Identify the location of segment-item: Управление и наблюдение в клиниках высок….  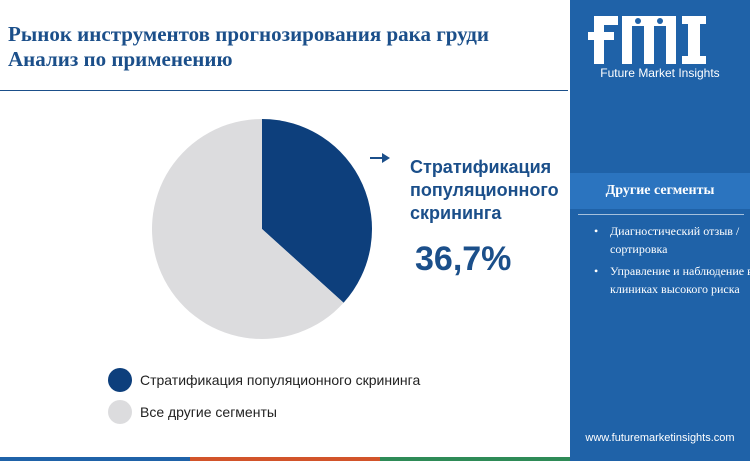
(672, 280).